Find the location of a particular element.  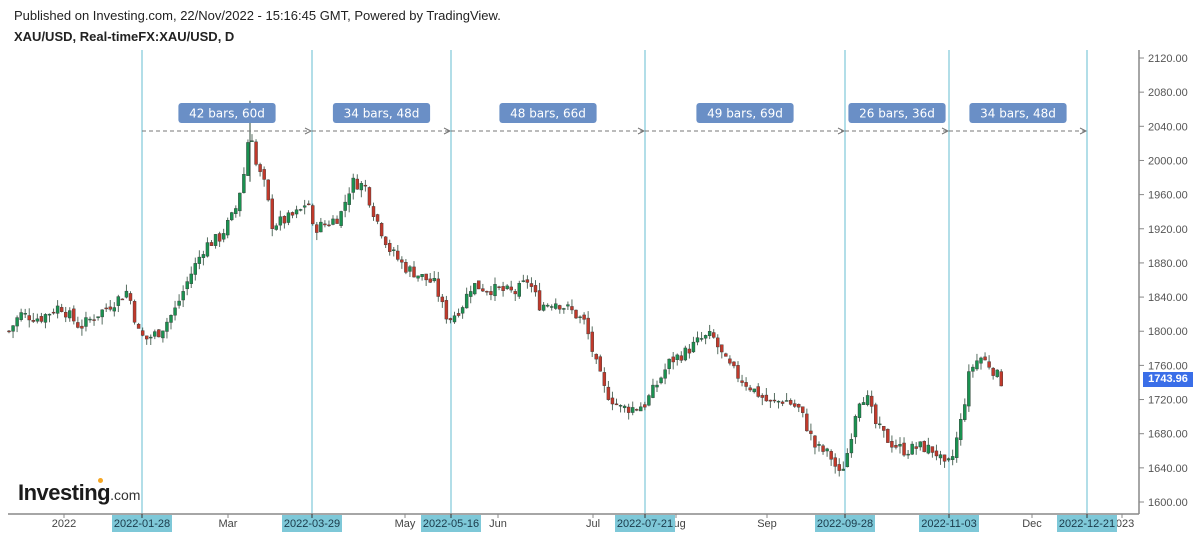

logo-suffix: .com is located at coordinates (125, 495).